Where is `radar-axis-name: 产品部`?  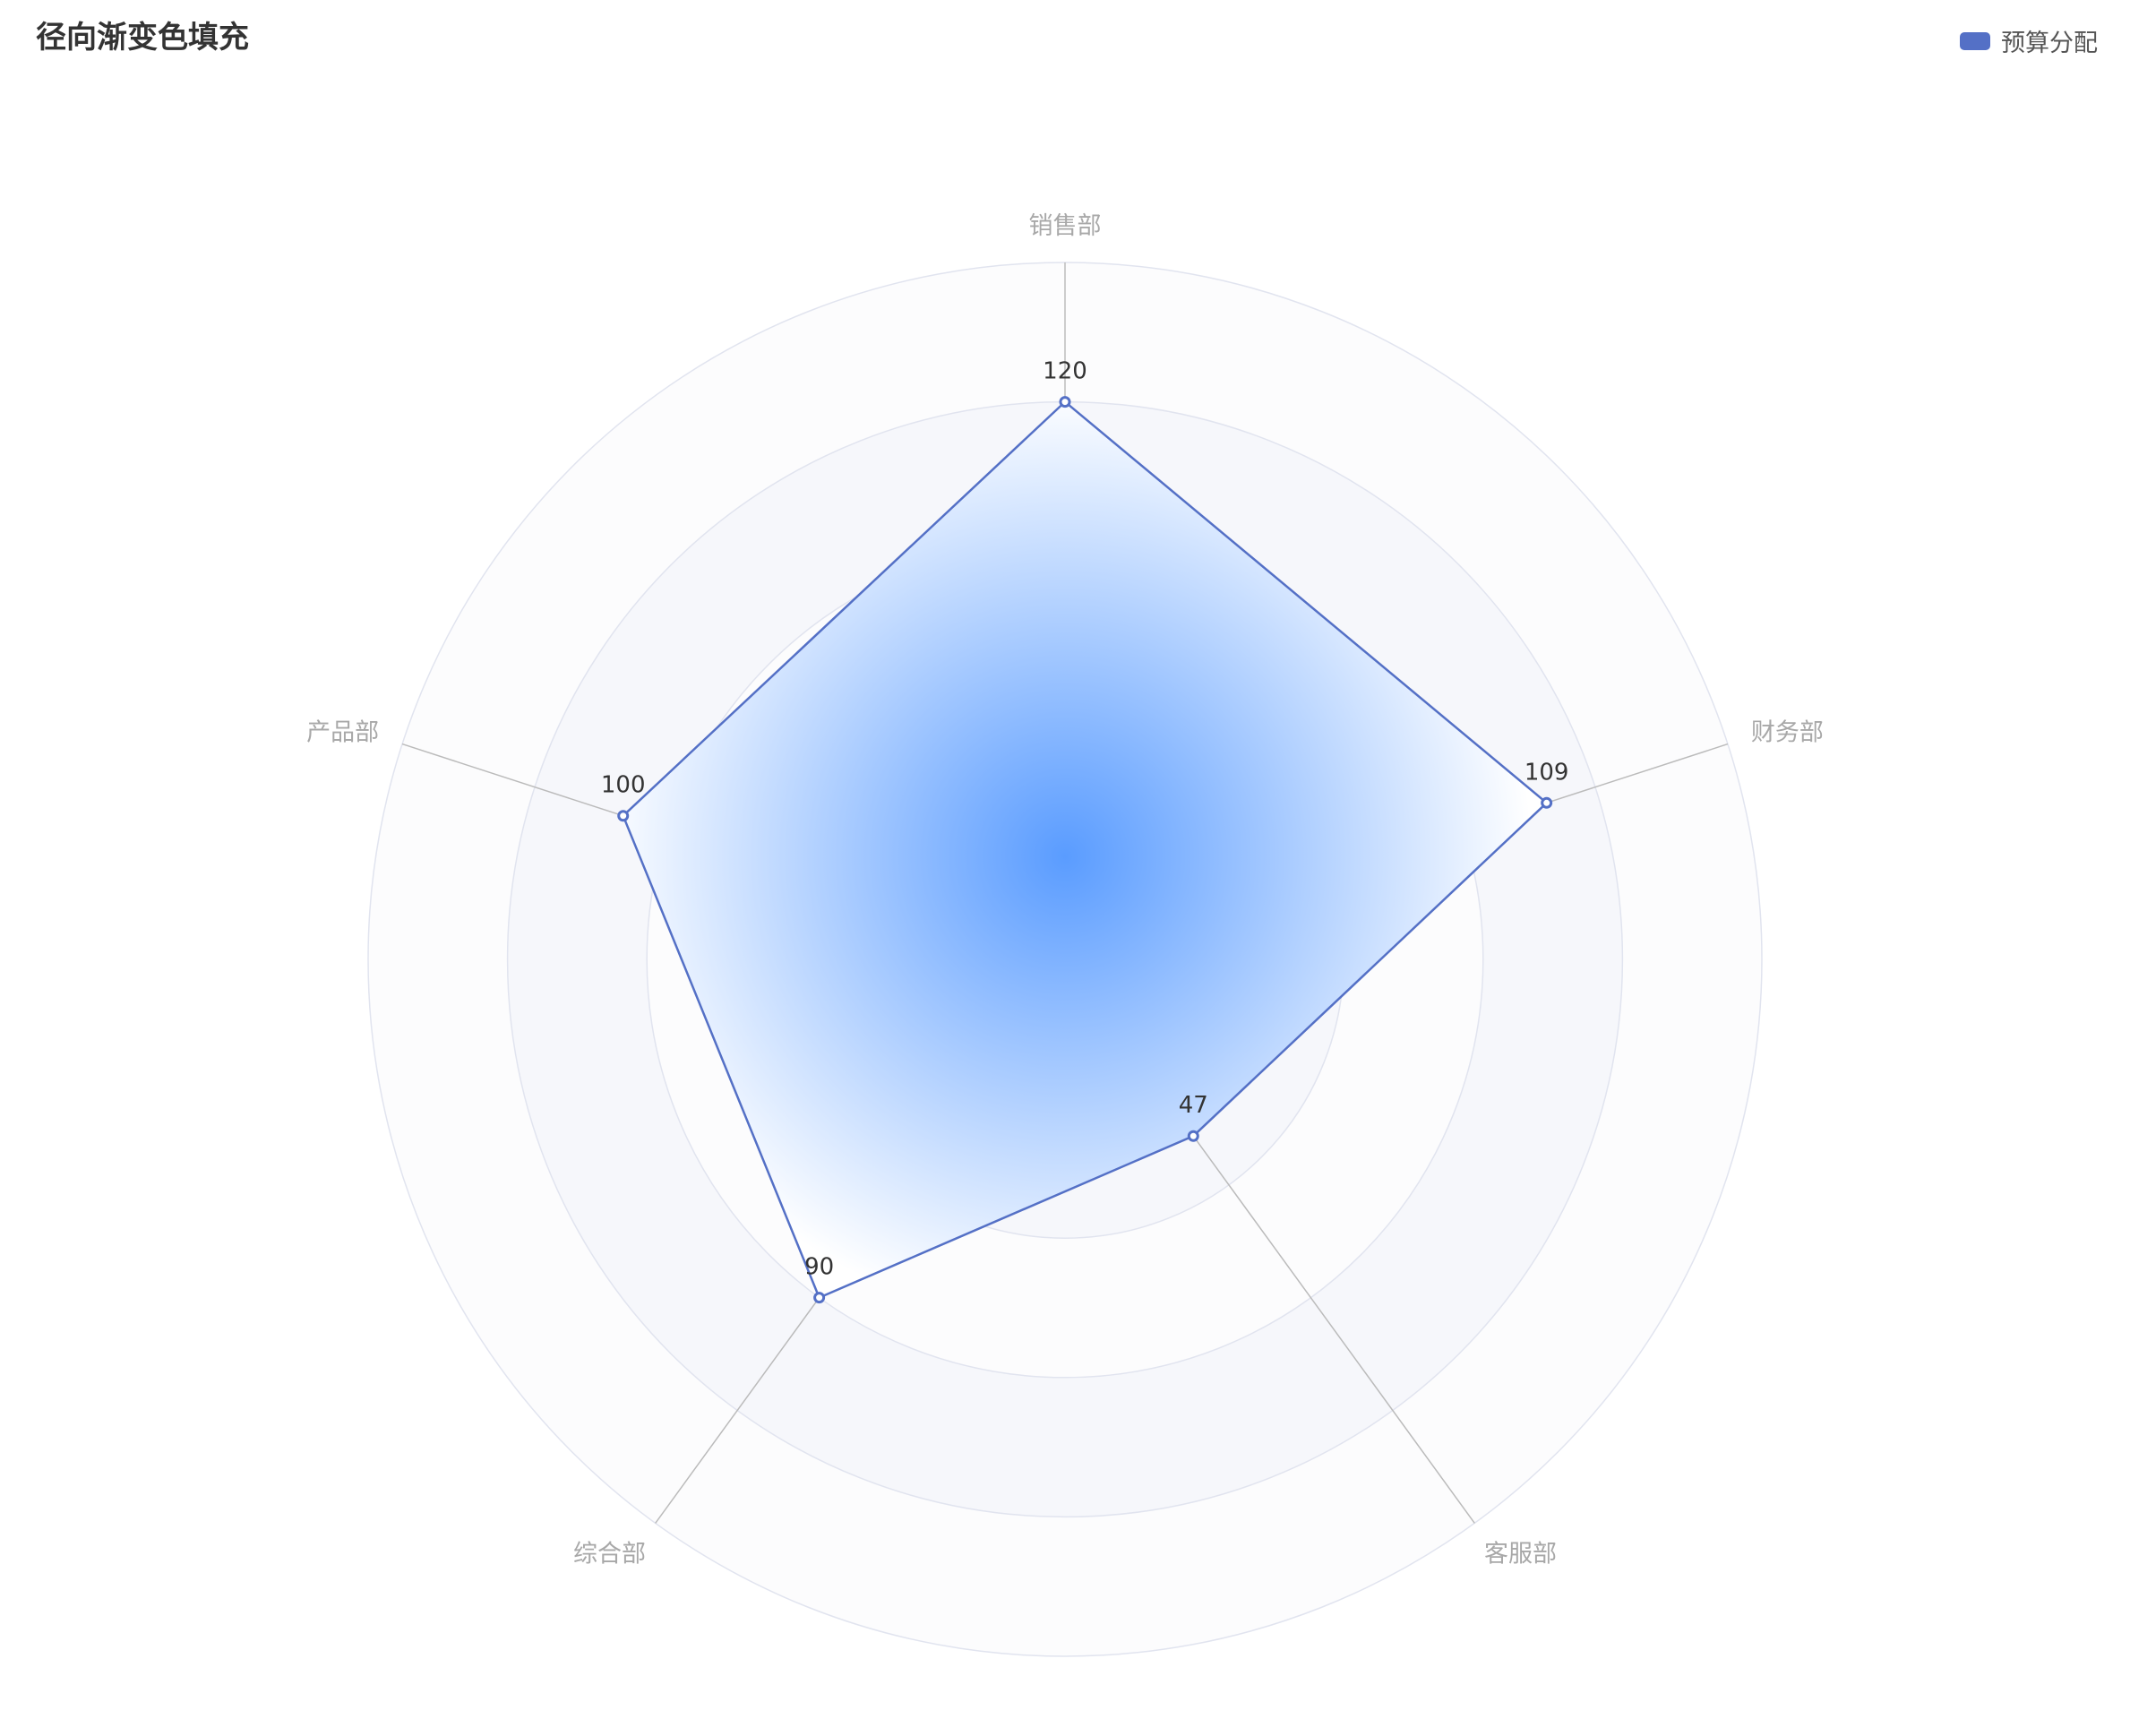
radar-axis-name: 产品部 is located at coordinates (342, 733).